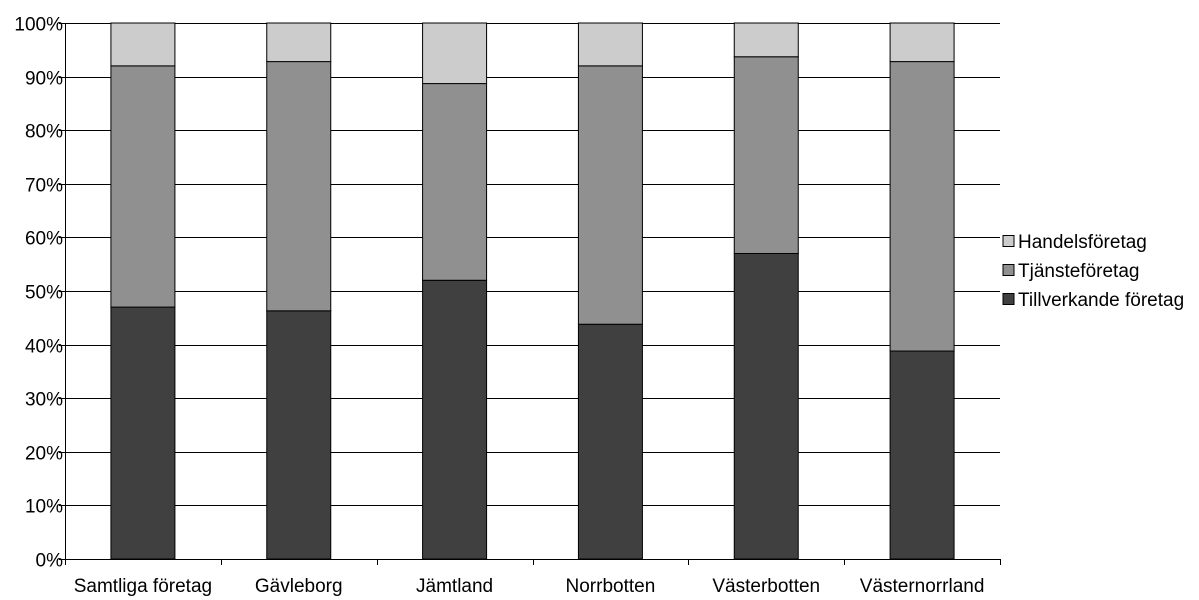 The height and width of the screenshot is (600, 1199). Describe the element at coordinates (1082, 242) in the screenshot. I see `legend-label: Handelsföretag` at that location.